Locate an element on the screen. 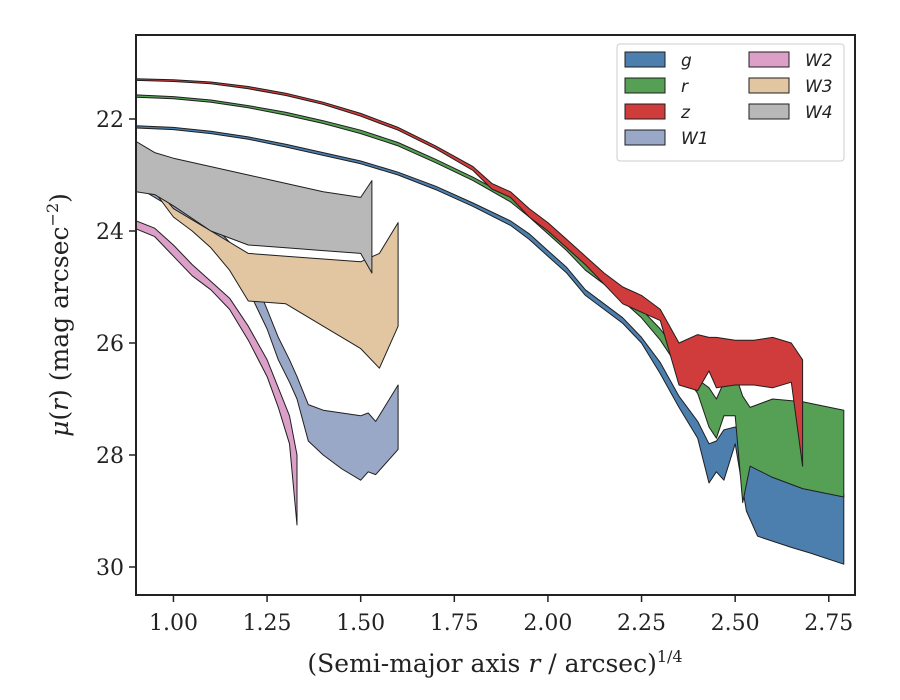 The image size is (900, 700). y-tick-label: 28 is located at coordinates (110, 456).